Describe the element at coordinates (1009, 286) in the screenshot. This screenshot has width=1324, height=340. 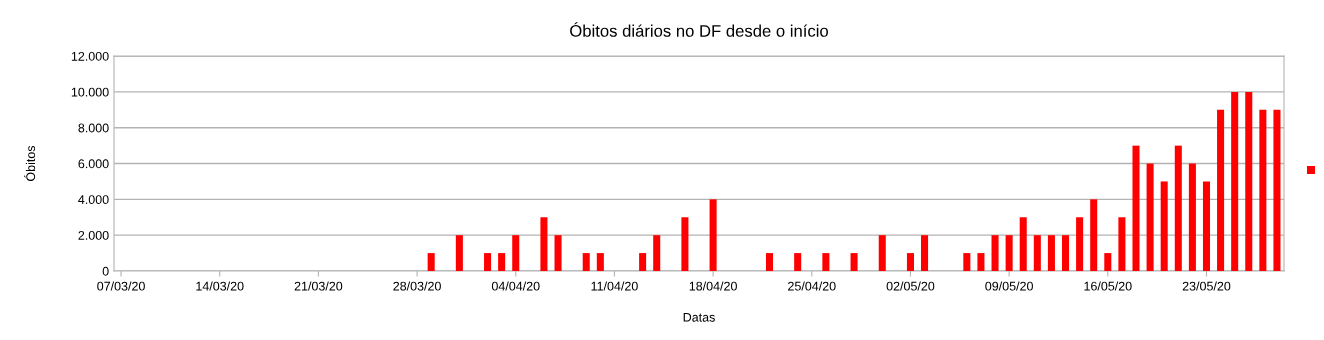
I see `x-tick-label: 09/05/20` at that location.